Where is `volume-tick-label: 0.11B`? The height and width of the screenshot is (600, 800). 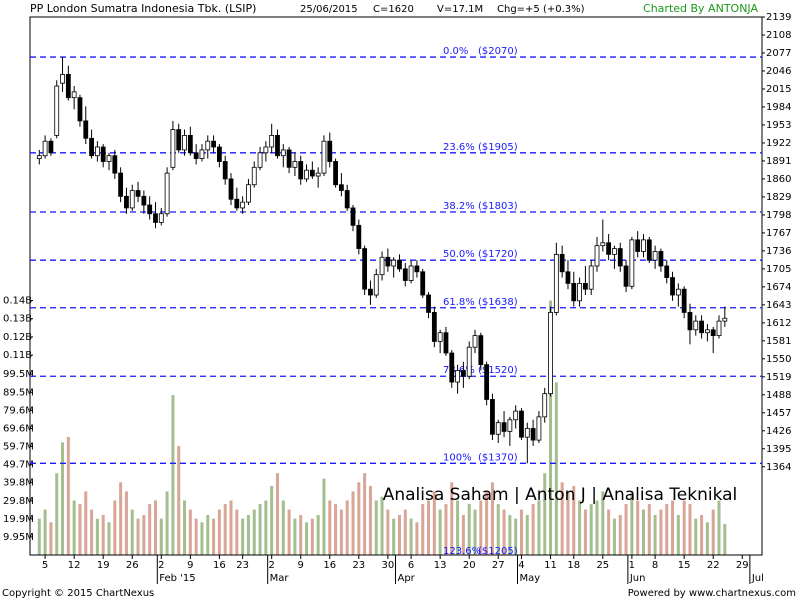 volume-tick-label: 0.11B is located at coordinates (17, 355).